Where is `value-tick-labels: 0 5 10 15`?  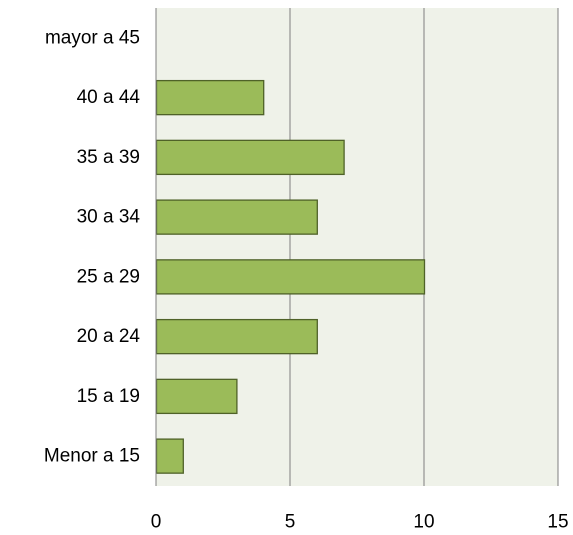 value-tick-labels: 0 5 10 15 is located at coordinates (360, 522).